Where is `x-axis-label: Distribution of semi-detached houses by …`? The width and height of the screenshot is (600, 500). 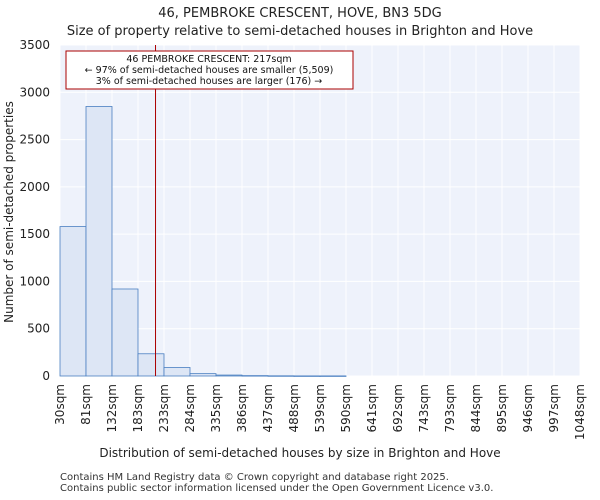
x-axis-label: Distribution of semi-detached houses by … is located at coordinates (299, 453).